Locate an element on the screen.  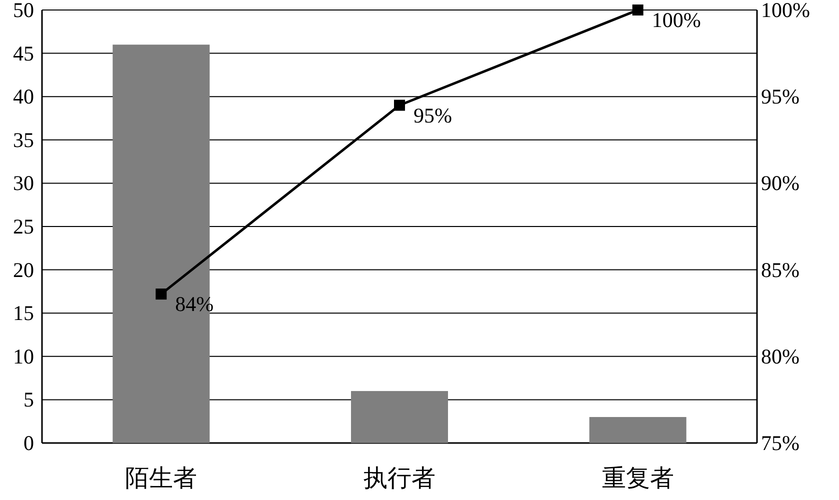
y-tick-label: 40 is located at coordinates (23, 96).